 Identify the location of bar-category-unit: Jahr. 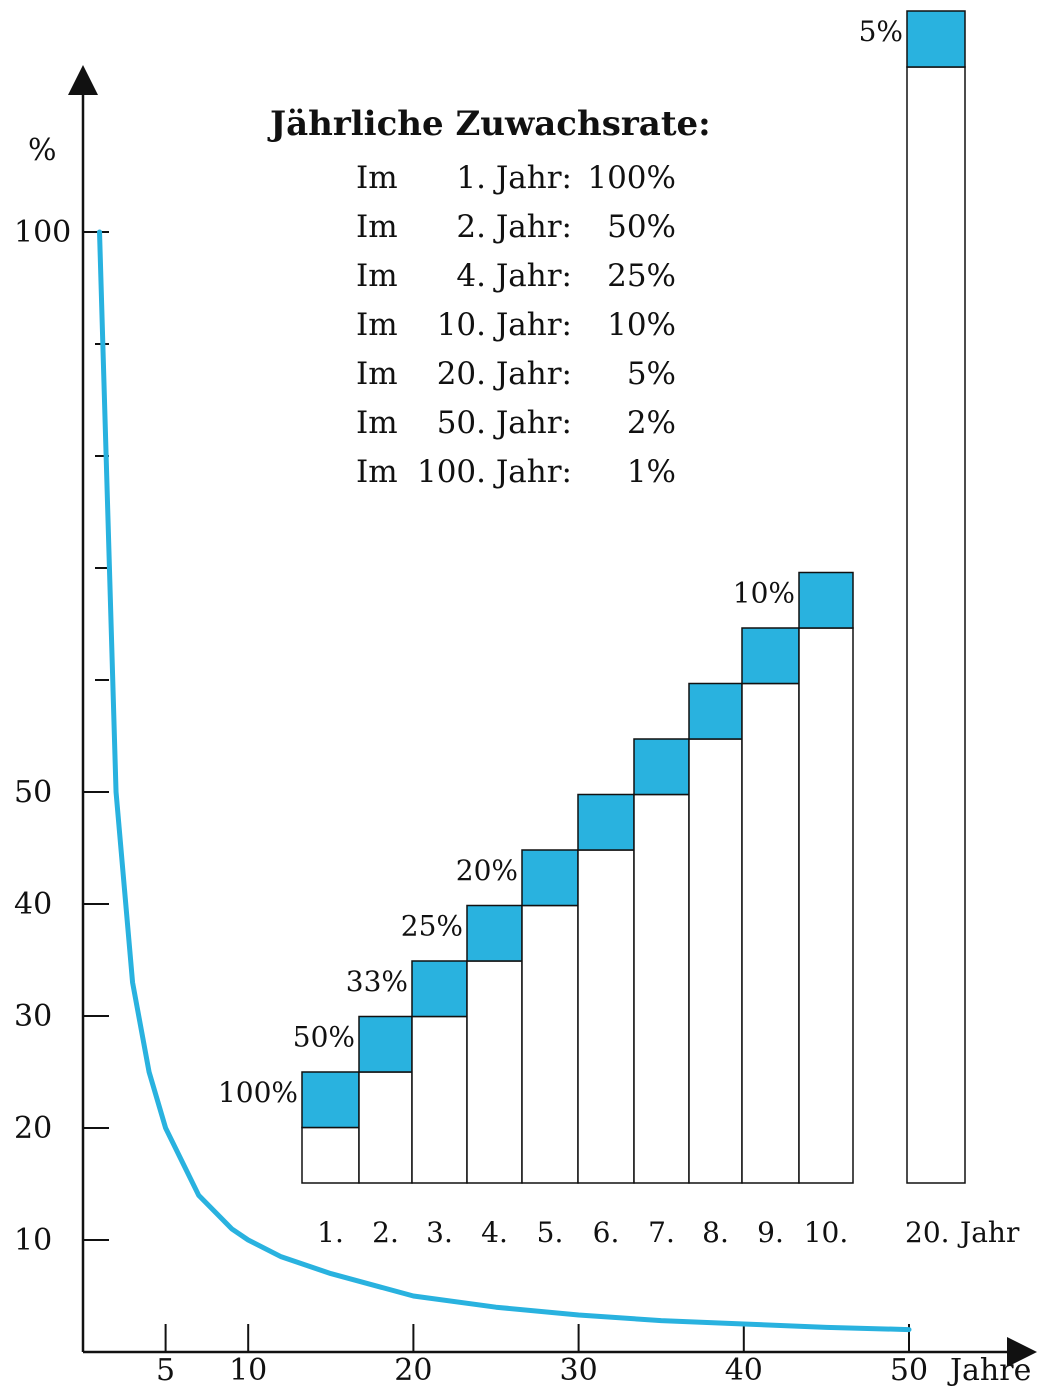
(988, 1232).